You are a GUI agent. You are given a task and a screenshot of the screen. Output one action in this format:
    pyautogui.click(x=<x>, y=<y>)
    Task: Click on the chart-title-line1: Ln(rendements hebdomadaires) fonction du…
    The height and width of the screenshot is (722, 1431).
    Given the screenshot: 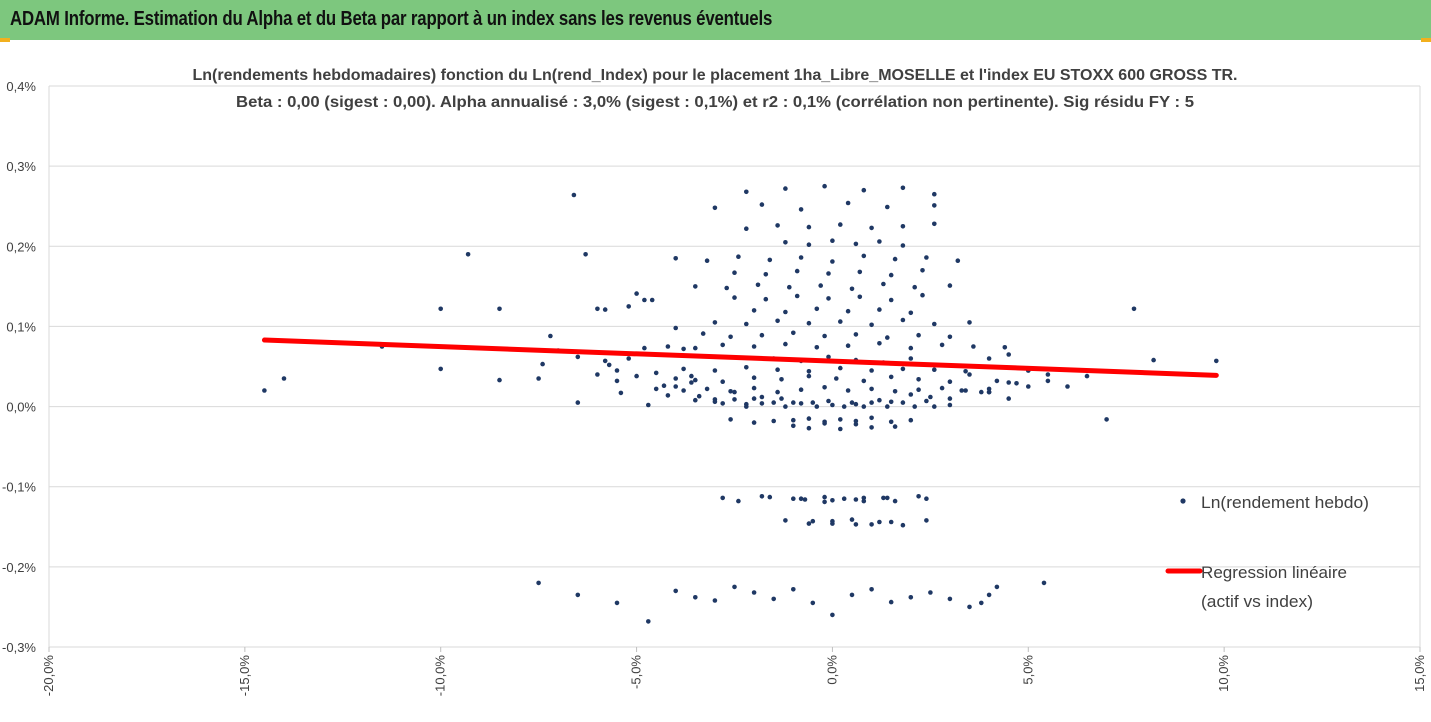 What is the action you would take?
    pyautogui.click(x=715, y=75)
    